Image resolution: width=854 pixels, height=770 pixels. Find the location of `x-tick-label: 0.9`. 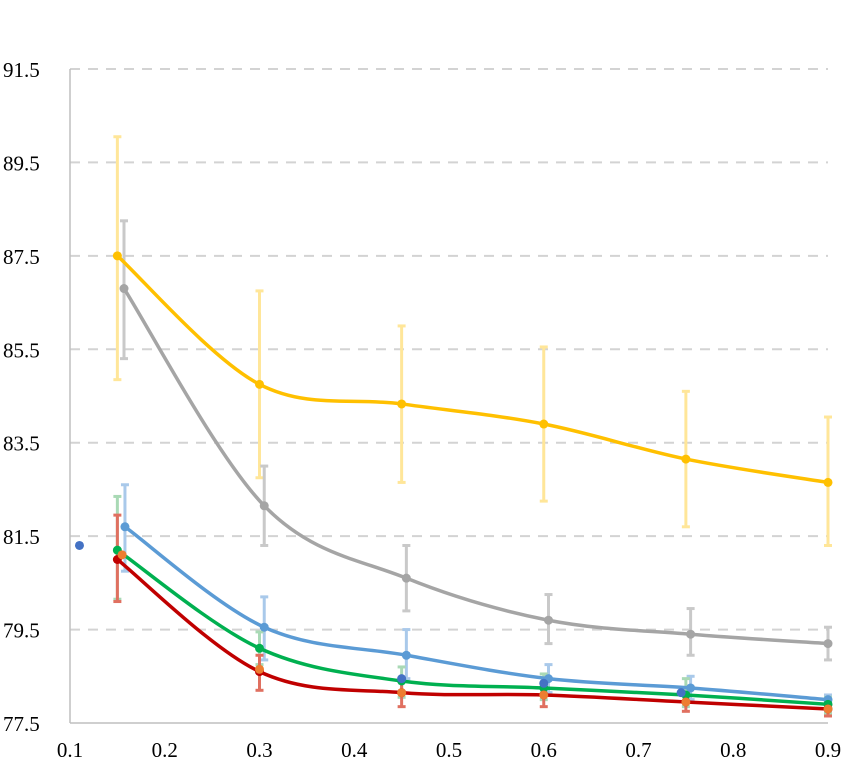

x-tick-label: 0.9 is located at coordinates (828, 750).